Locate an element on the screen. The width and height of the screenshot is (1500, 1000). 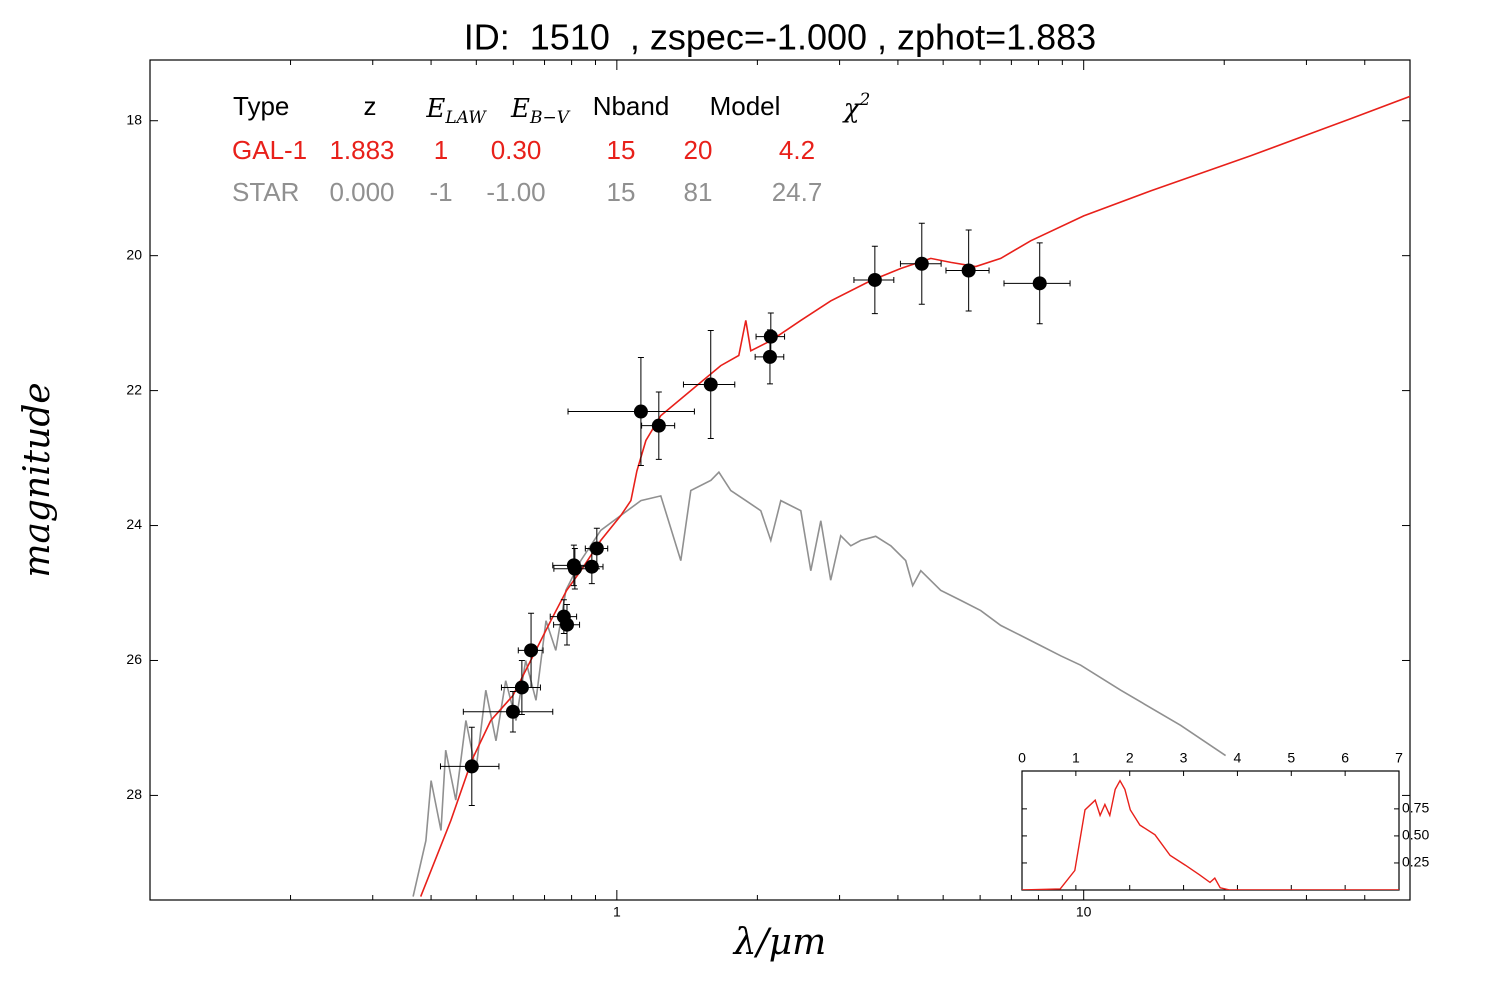
table-cell: 81 is located at coordinates (698, 192).